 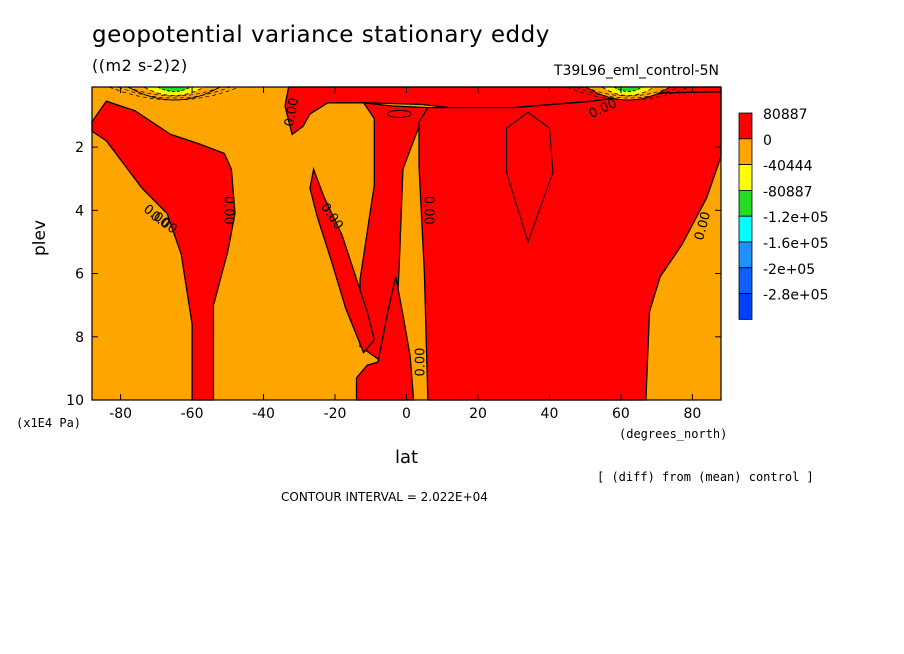 I want to click on legend-label: 0, so click(x=767, y=141).